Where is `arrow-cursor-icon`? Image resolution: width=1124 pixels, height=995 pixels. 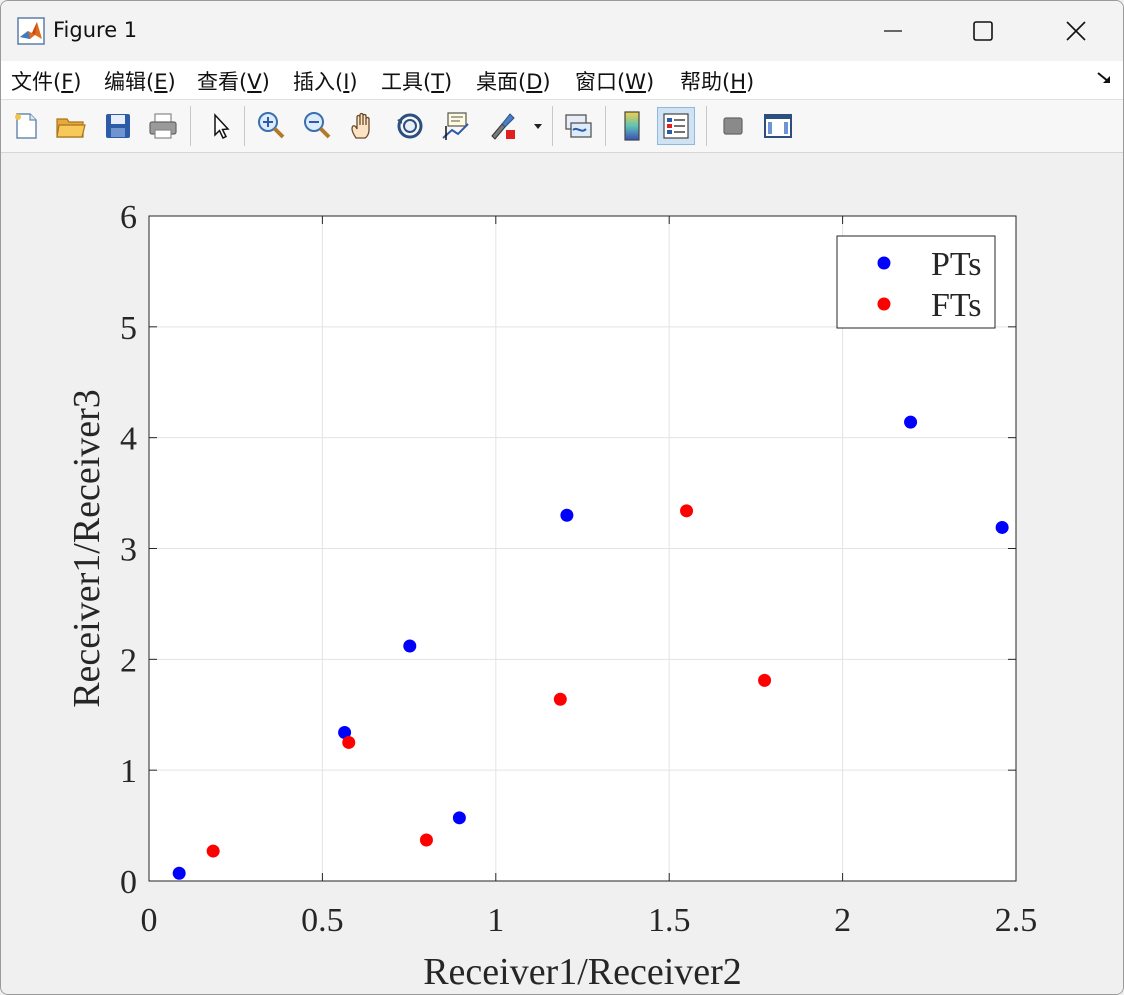 arrow-cursor-icon is located at coordinates (222, 126).